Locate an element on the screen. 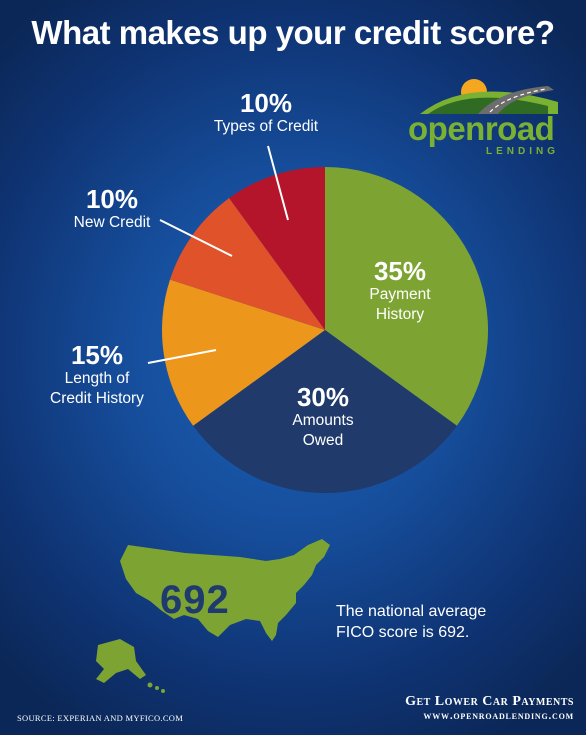  logo-wordmark: openroad is located at coordinates (481, 128).